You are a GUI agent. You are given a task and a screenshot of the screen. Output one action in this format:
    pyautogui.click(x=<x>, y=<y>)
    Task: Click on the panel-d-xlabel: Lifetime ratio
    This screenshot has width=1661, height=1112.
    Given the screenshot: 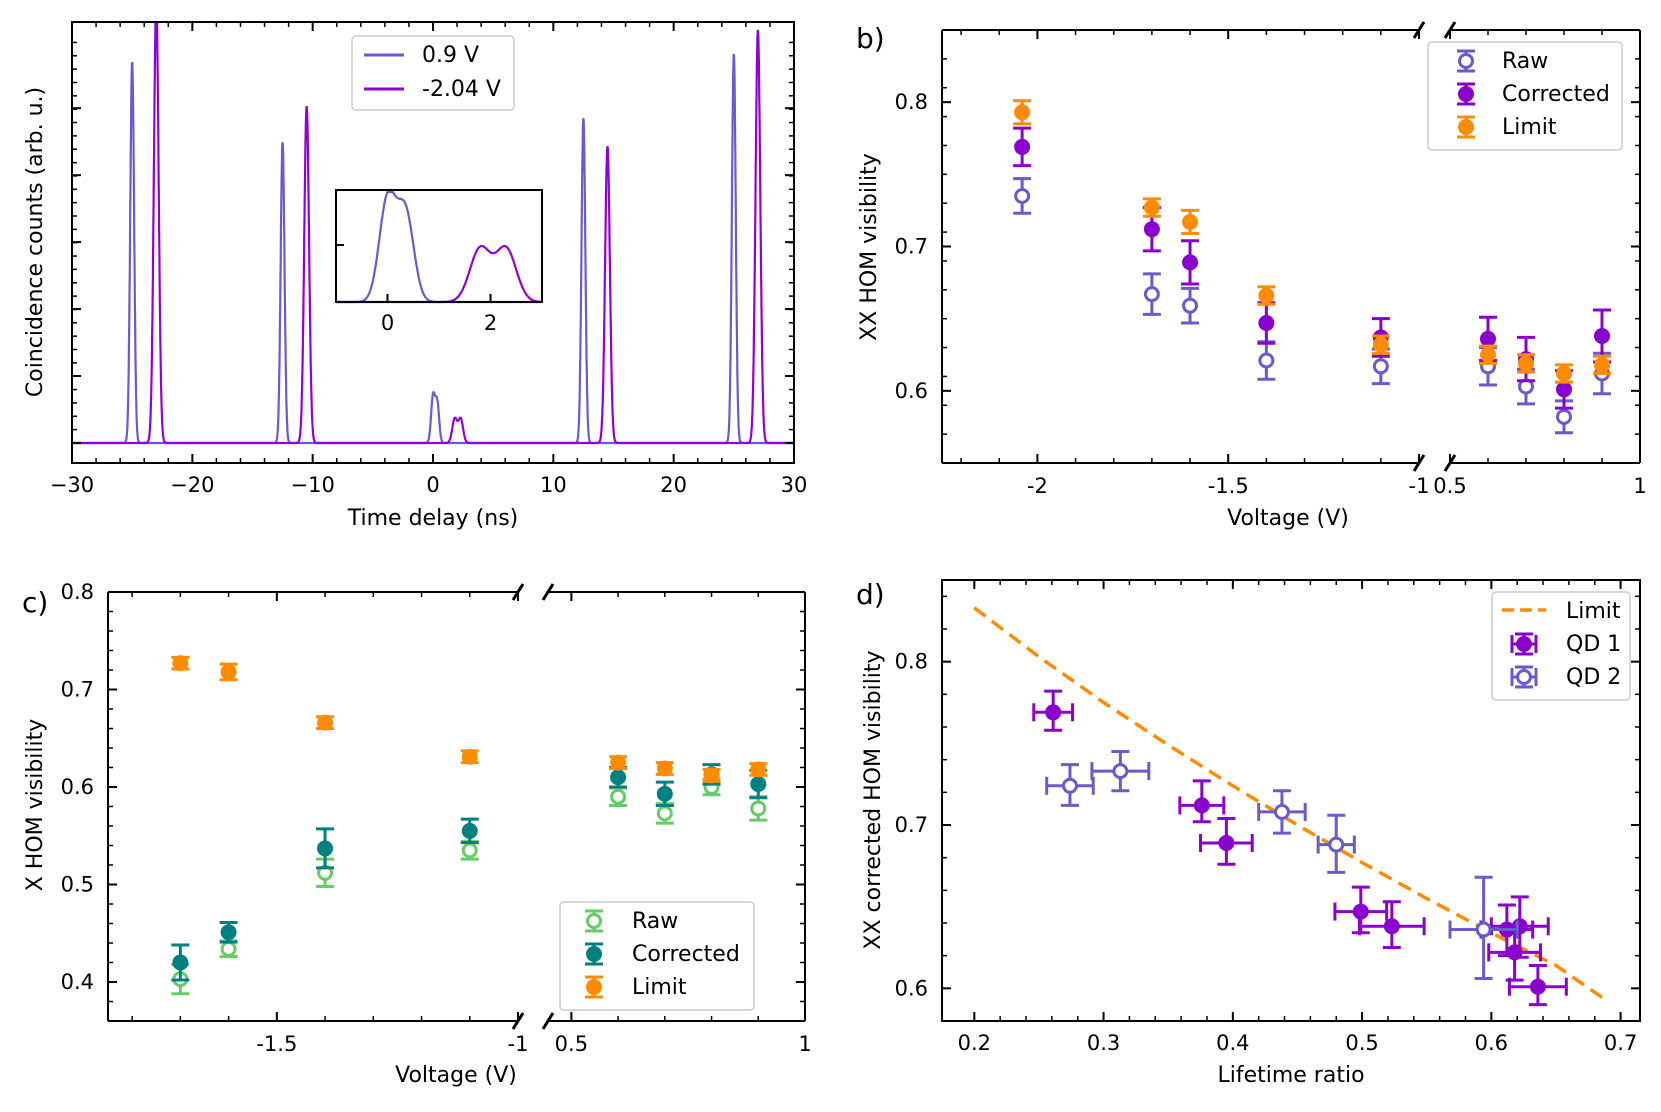 What is the action you would take?
    pyautogui.click(x=1290, y=1075)
    